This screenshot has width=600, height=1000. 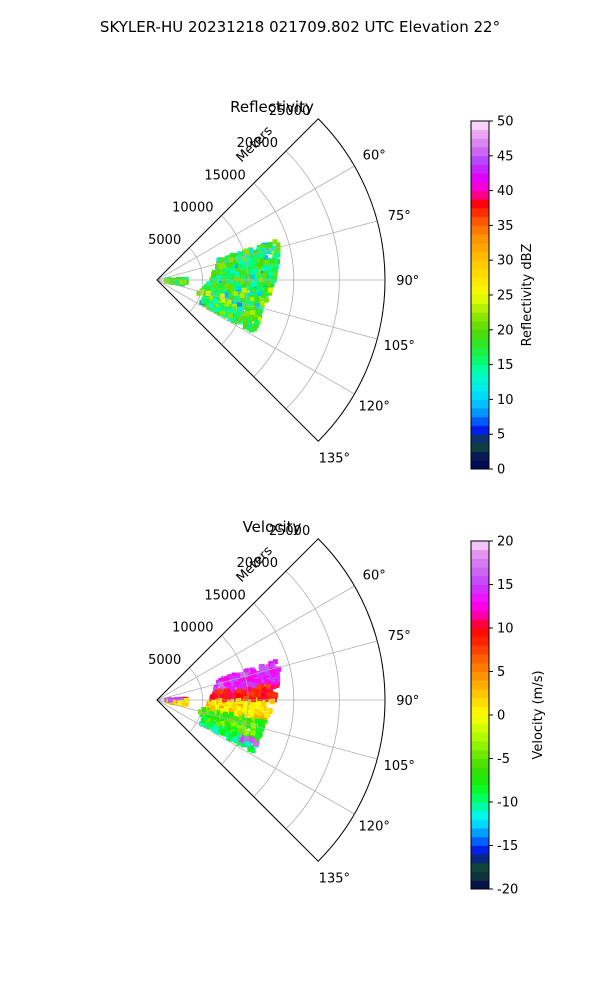 What do you see at coordinates (192, 628) in the screenshot?
I see `range-tick-label: 10000` at bounding box center [192, 628].